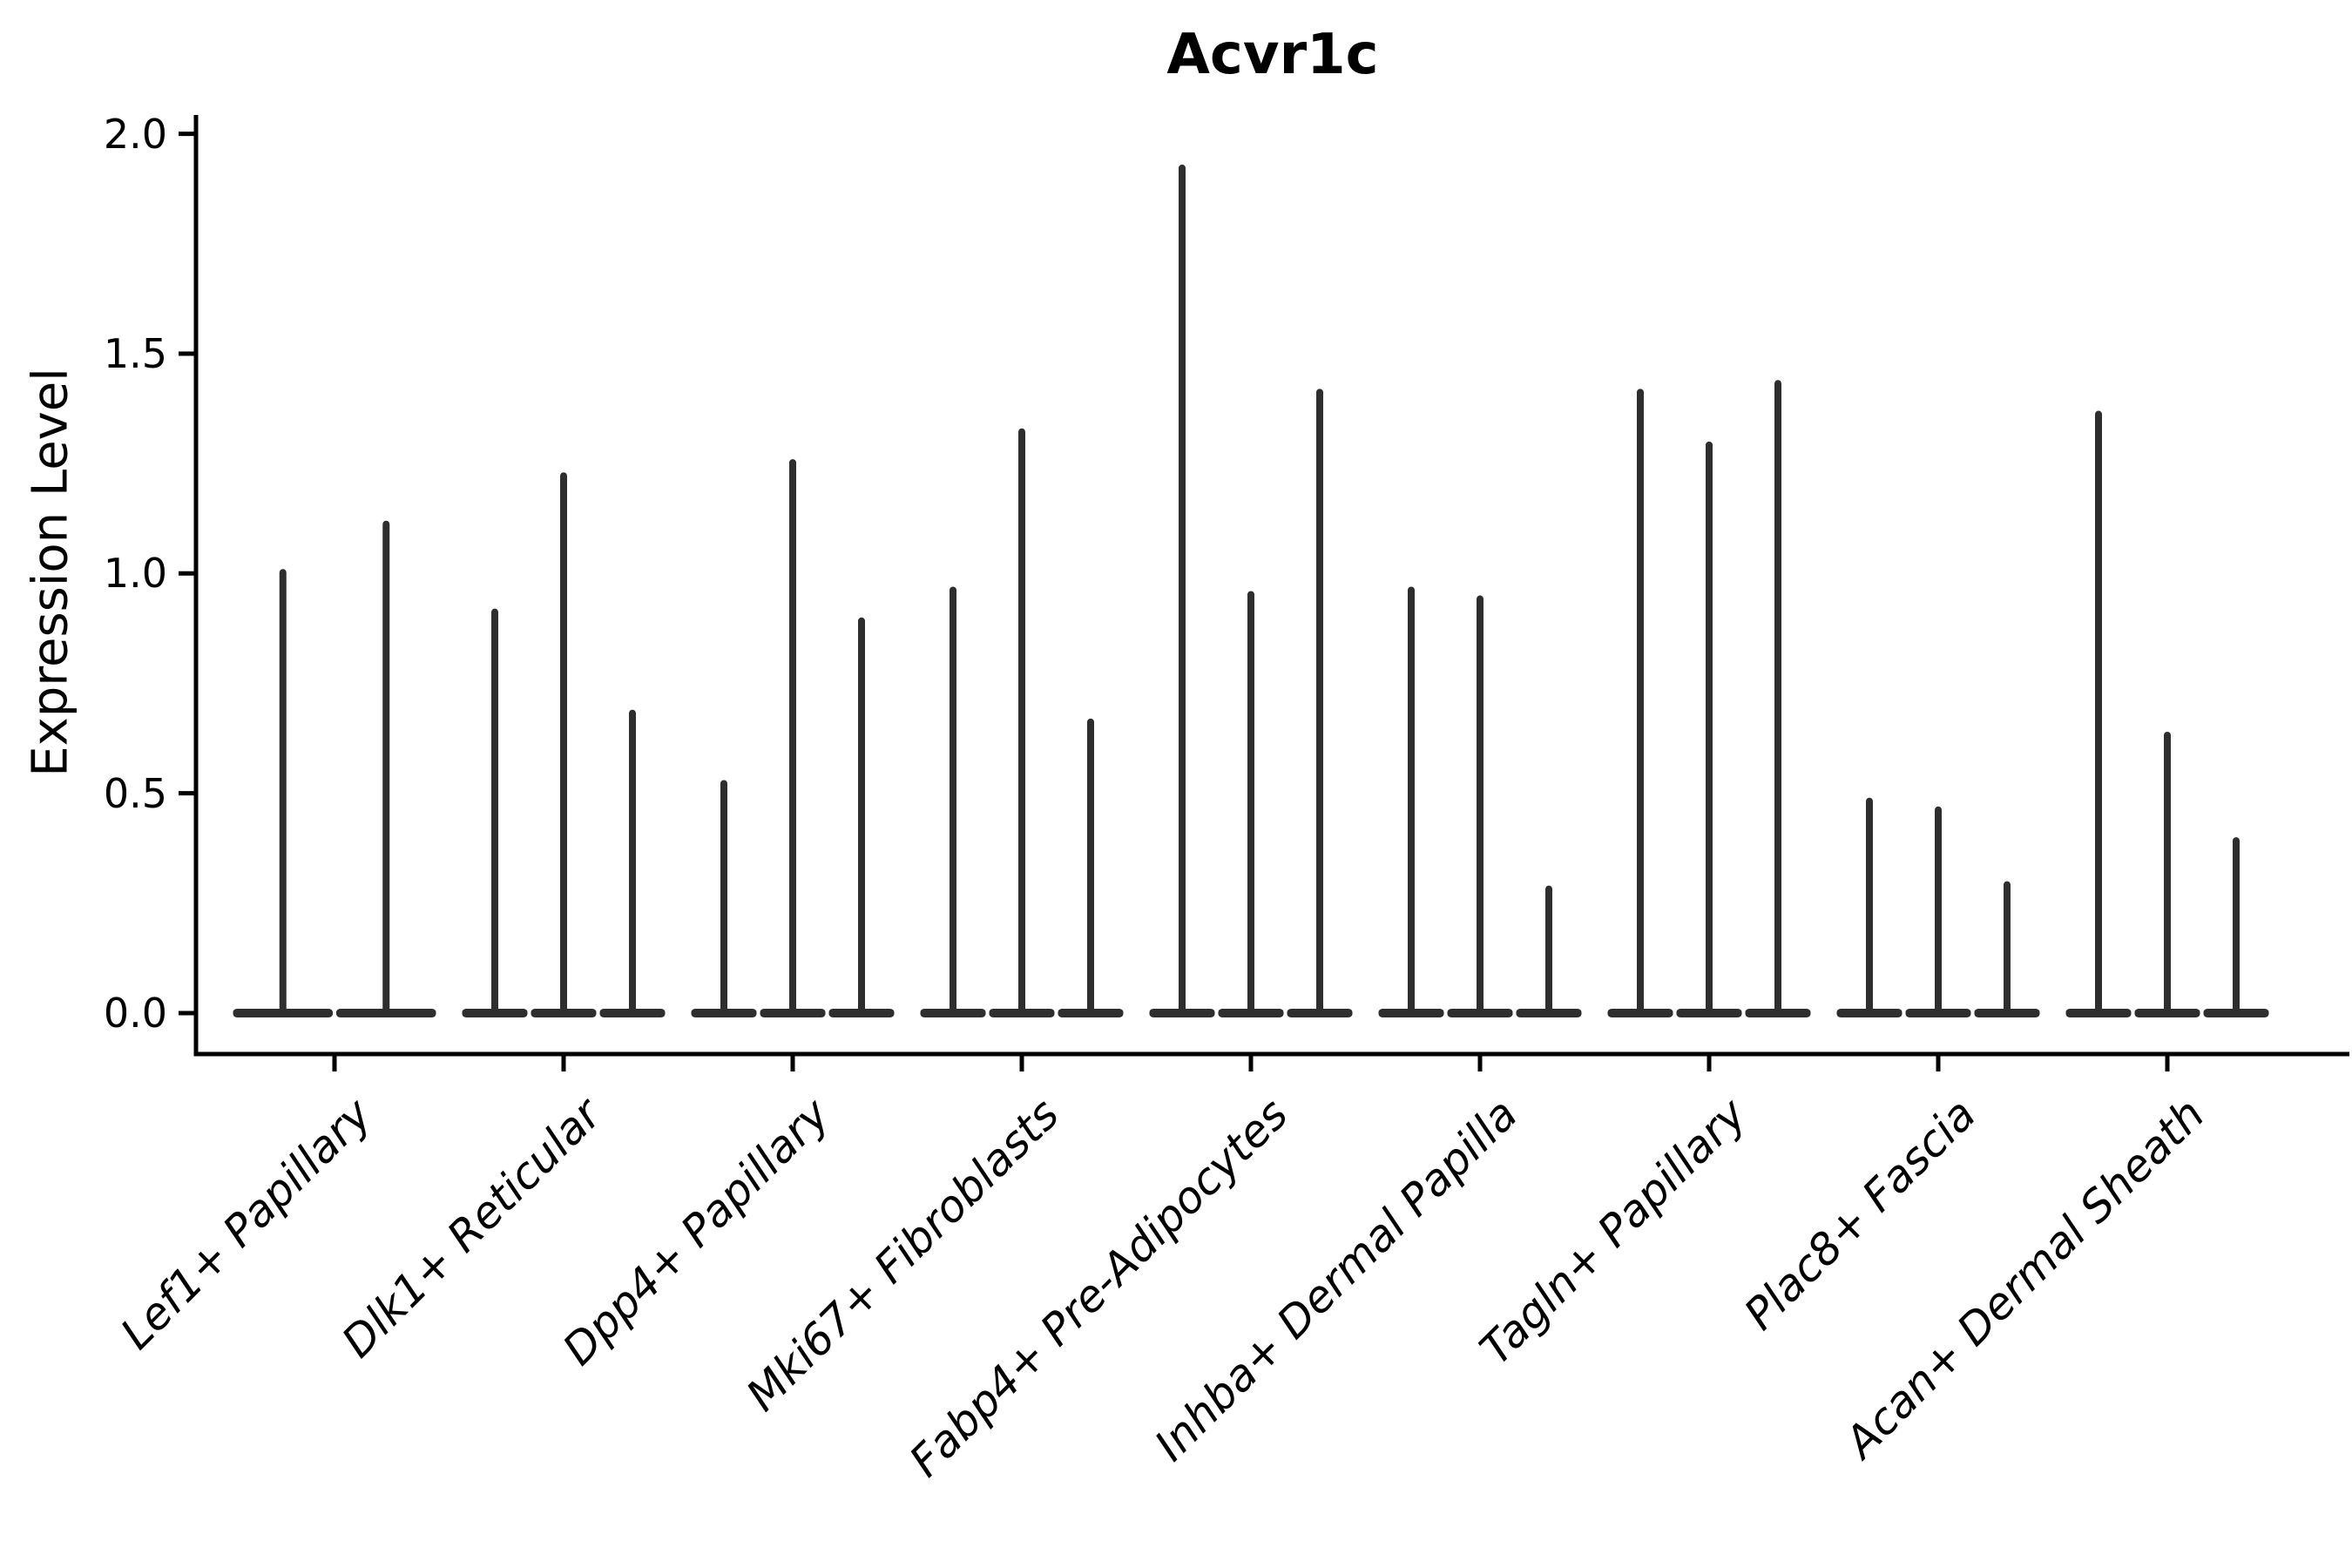 The image size is (2352, 1568). What do you see at coordinates (1272, 55) in the screenshot?
I see `plot-title: Acvr1c` at bounding box center [1272, 55].